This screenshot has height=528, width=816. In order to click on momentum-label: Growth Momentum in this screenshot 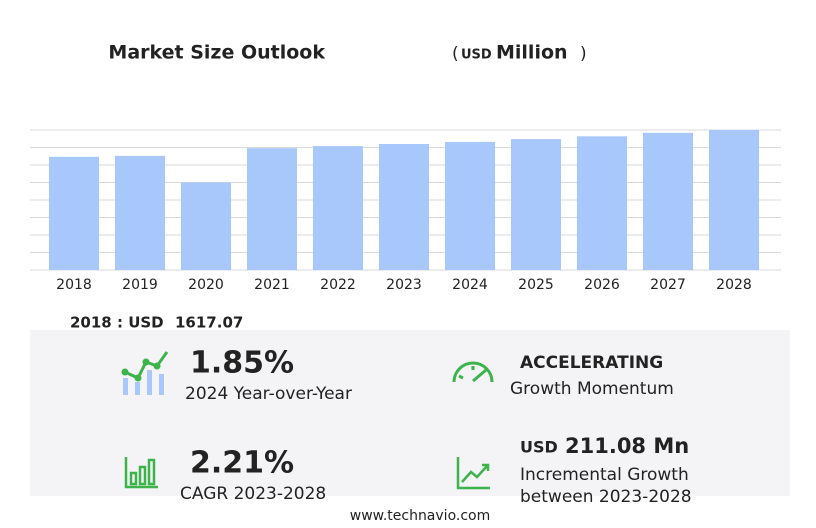, I will do `click(592, 389)`.